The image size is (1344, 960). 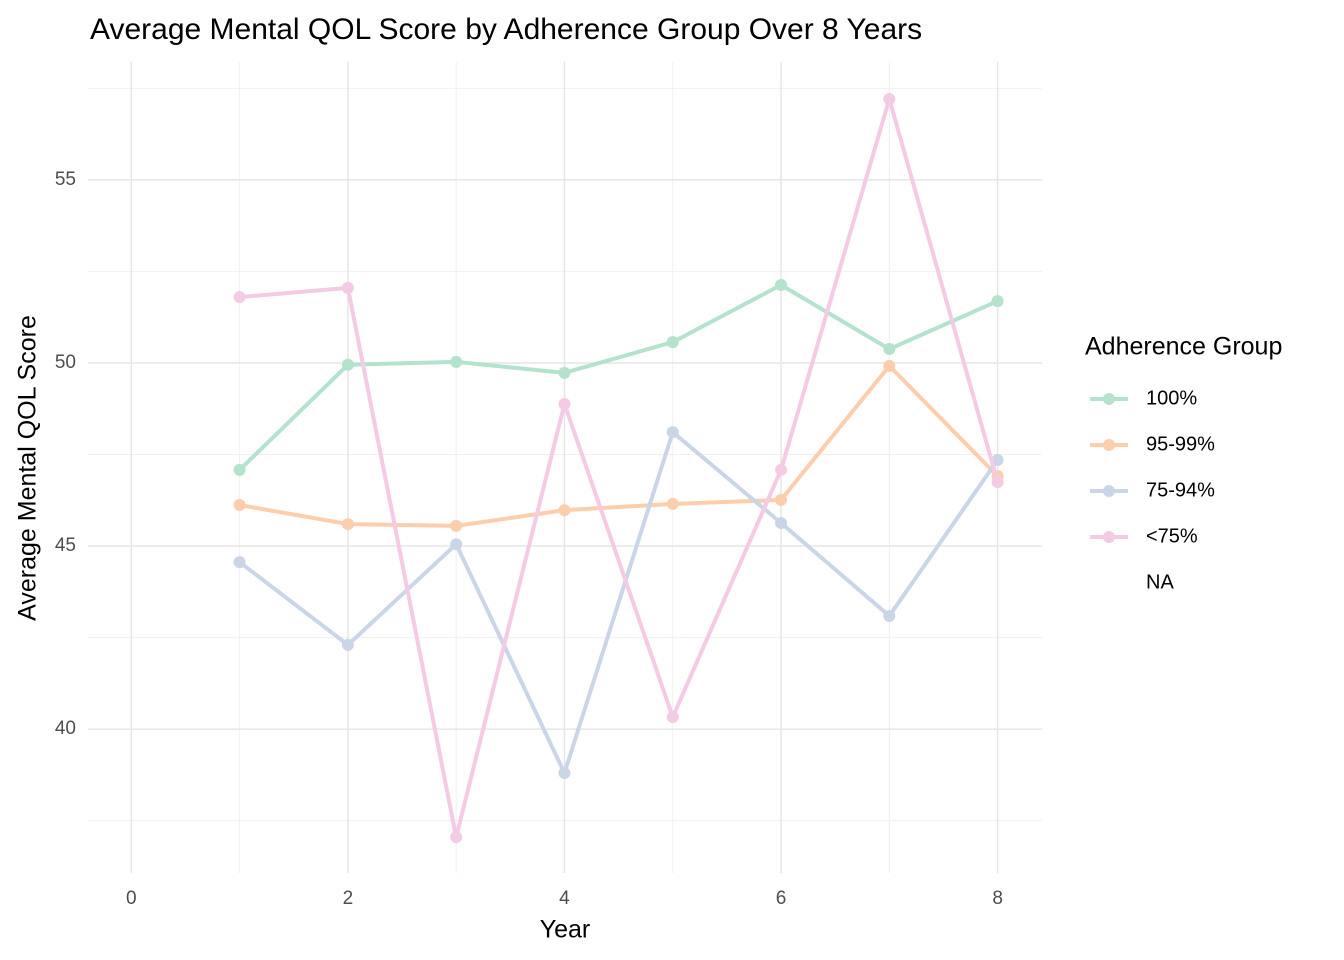 What do you see at coordinates (1160, 582) in the screenshot?
I see `legend-label: NA` at bounding box center [1160, 582].